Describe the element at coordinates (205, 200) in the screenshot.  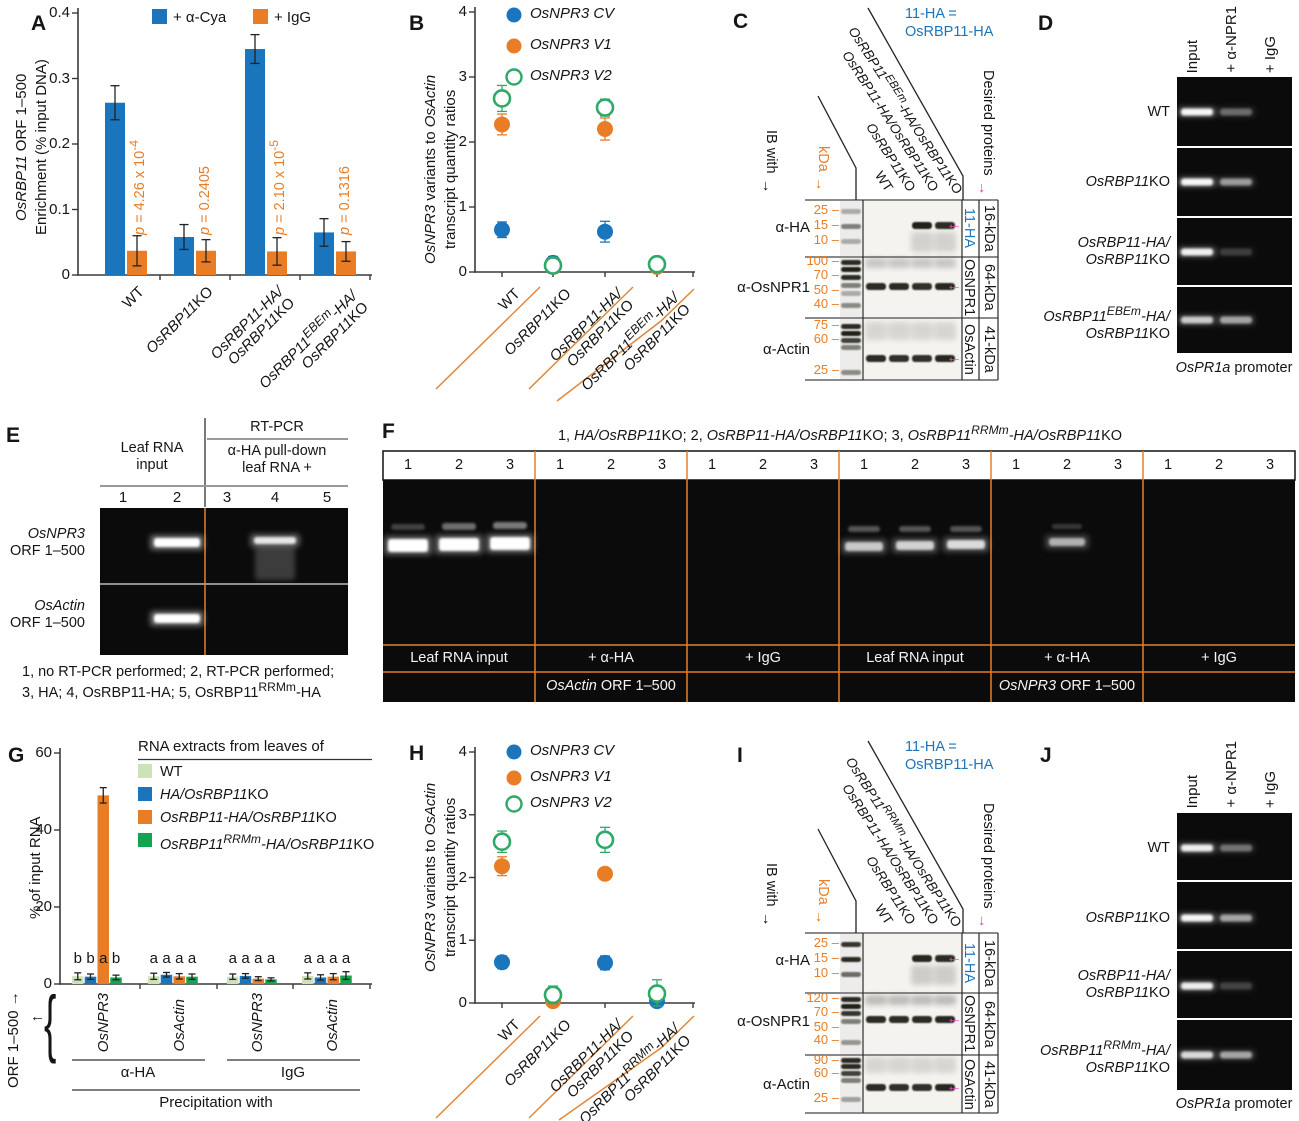
I see `p-value-annotation: p = 0.2405` at that location.